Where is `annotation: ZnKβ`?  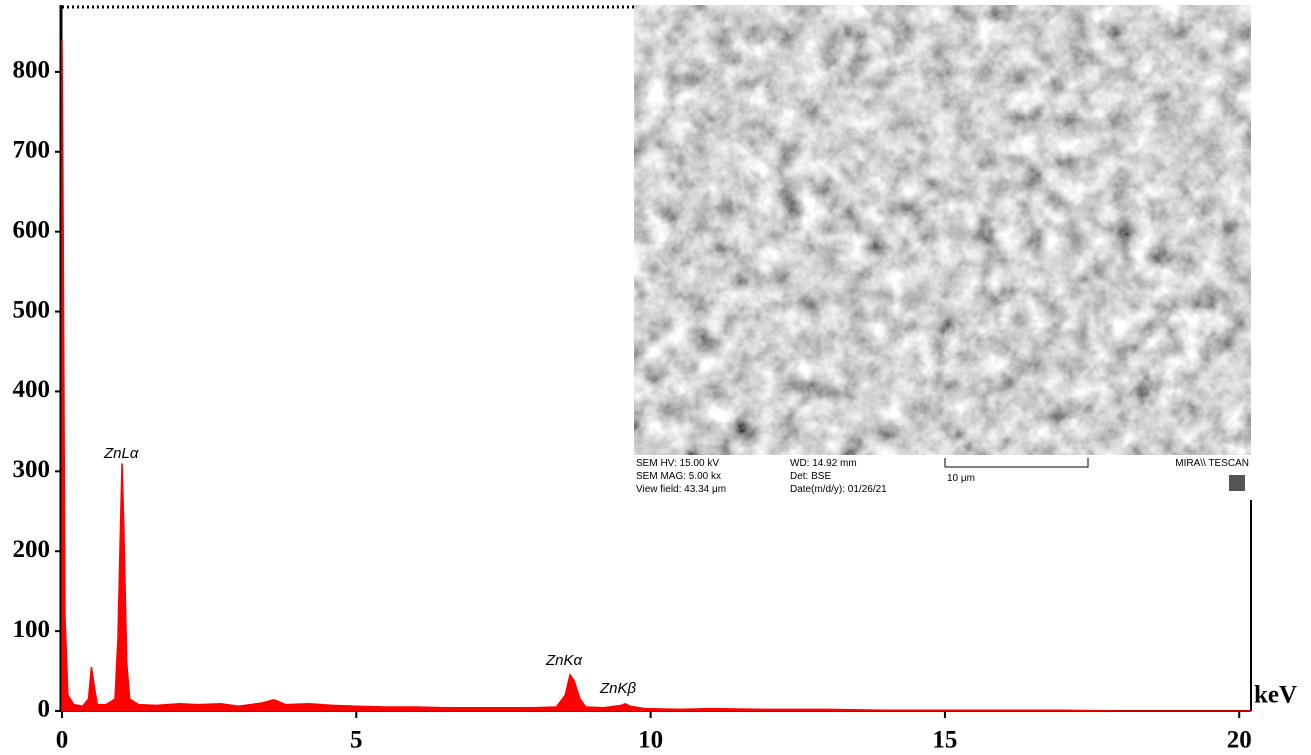
annotation: ZnKβ is located at coordinates (618, 688).